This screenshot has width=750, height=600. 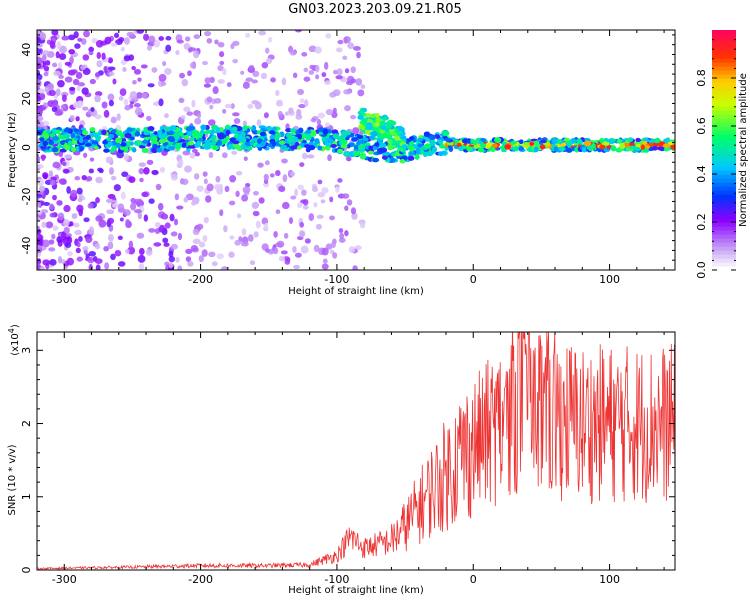 What do you see at coordinates (200, 579) in the screenshot?
I see `x-tick-label: -200` at bounding box center [200, 579].